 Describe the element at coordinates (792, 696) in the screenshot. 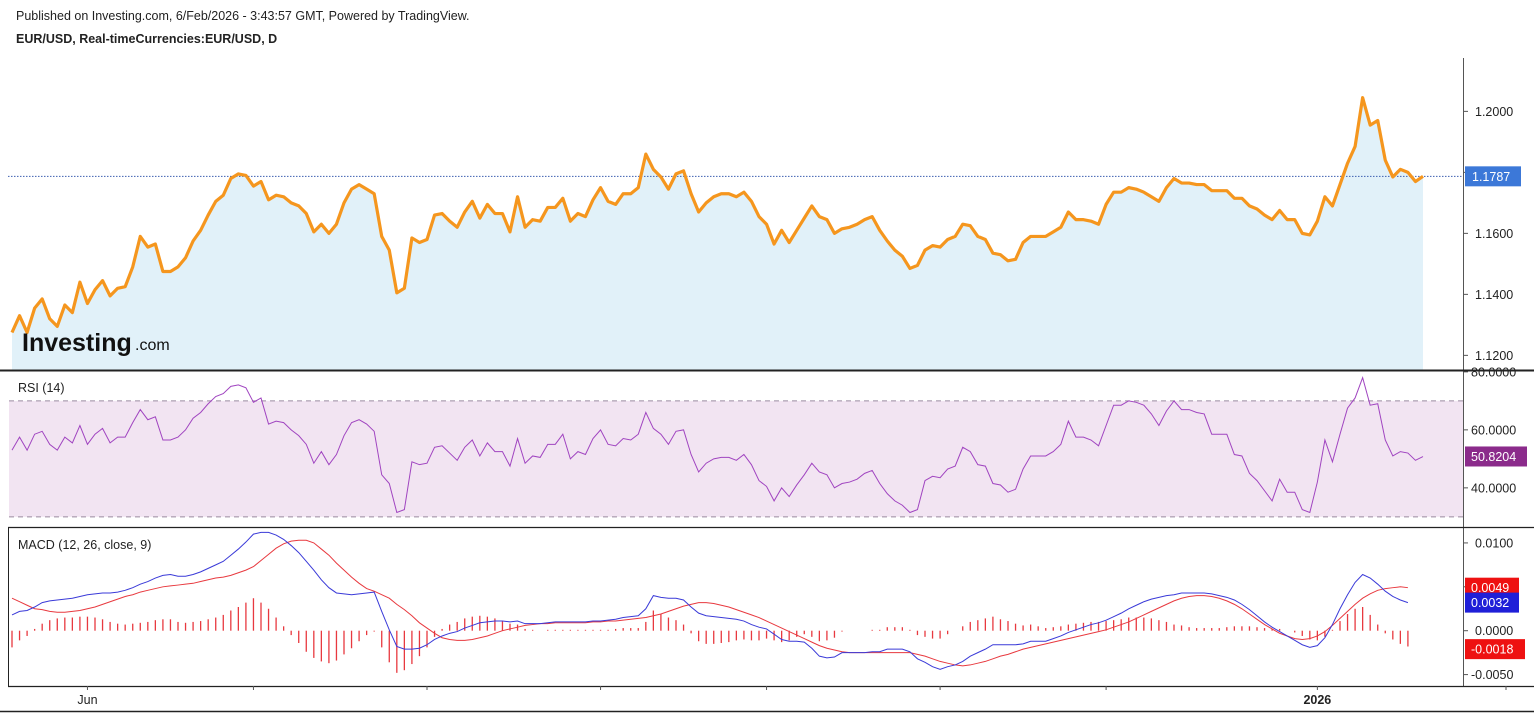

I see `time-axis: Jun 2026` at that location.